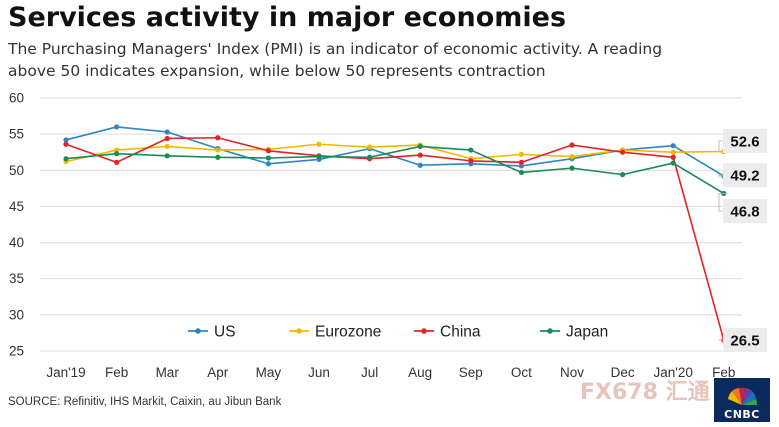 The height and width of the screenshot is (427, 779). I want to click on y-tick-label: 45, so click(16, 206).